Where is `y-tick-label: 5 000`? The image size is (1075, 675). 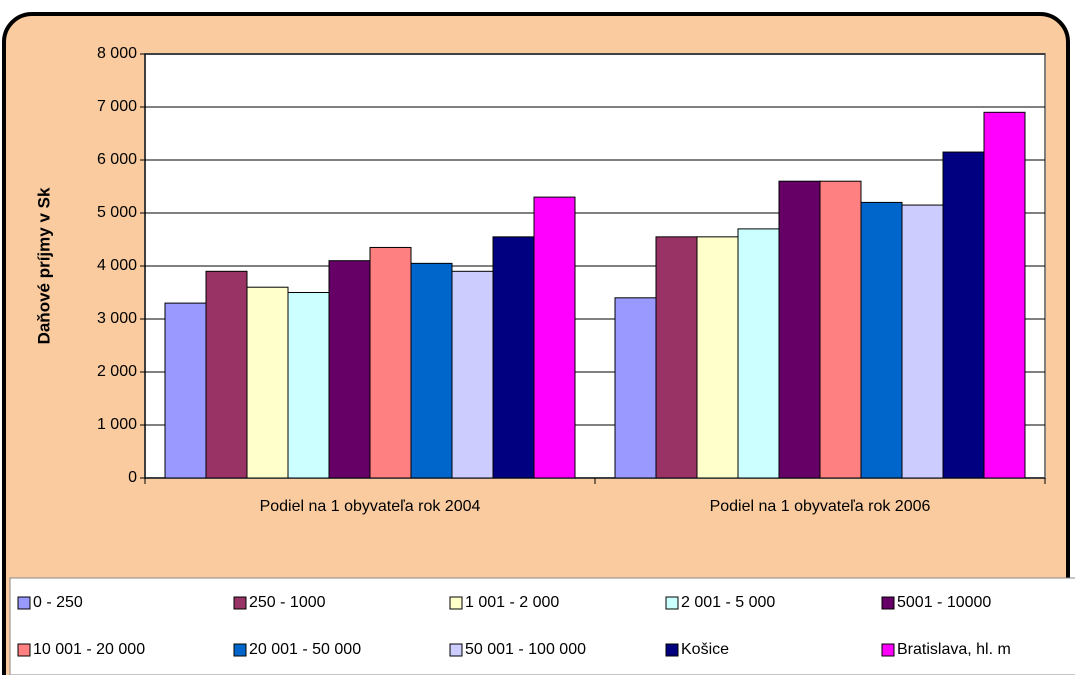 y-tick-label: 5 000 is located at coordinates (117, 212).